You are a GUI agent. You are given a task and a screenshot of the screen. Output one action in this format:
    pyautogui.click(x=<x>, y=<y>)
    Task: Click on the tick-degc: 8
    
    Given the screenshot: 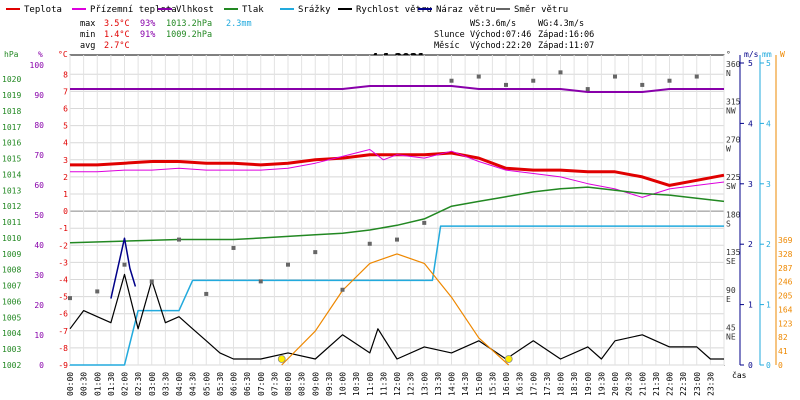 What is the action you would take?
    pyautogui.click(x=65, y=74)
    